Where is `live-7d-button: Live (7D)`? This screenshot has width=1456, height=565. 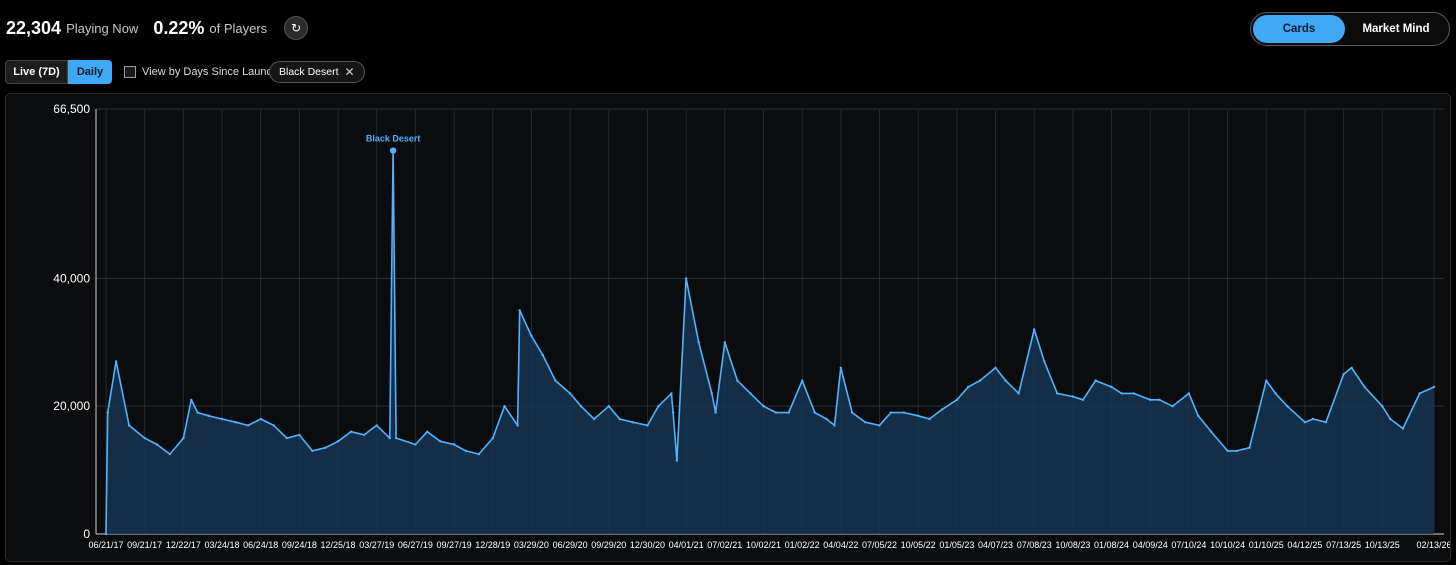 live-7d-button: Live (7D) is located at coordinates (36, 72).